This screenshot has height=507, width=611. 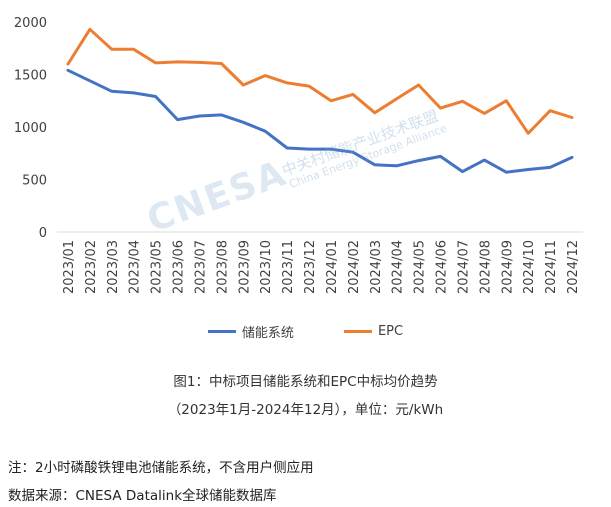 I want to click on x-tick-label: 2024/09, so click(x=507, y=267).